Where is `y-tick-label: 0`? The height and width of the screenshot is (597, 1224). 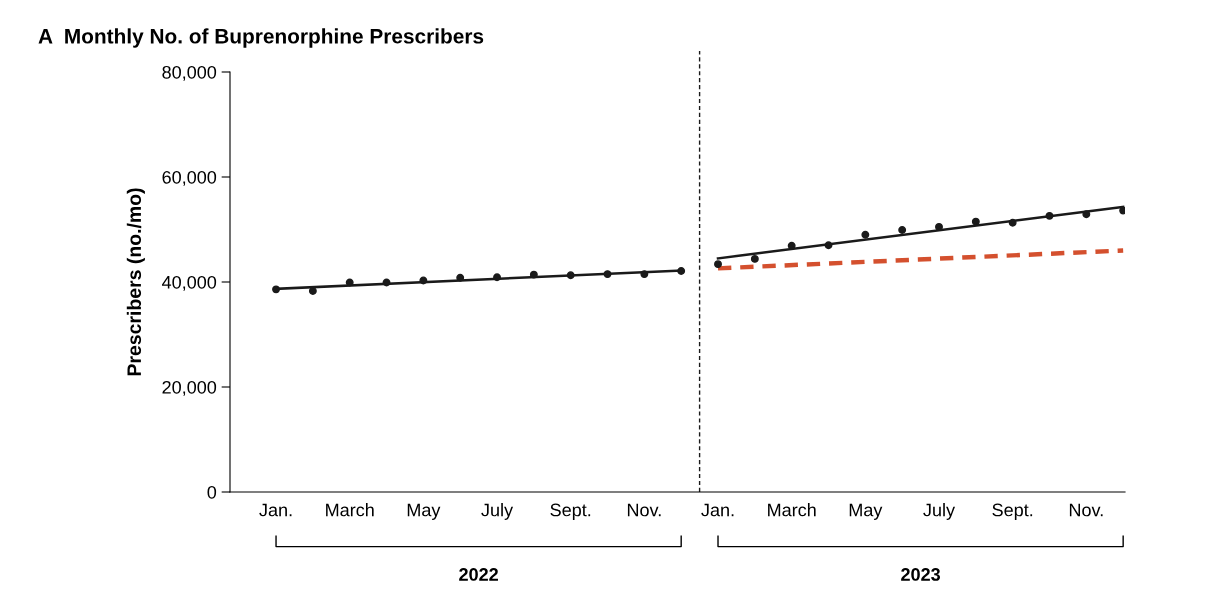
y-tick-label: 0 is located at coordinates (212, 492).